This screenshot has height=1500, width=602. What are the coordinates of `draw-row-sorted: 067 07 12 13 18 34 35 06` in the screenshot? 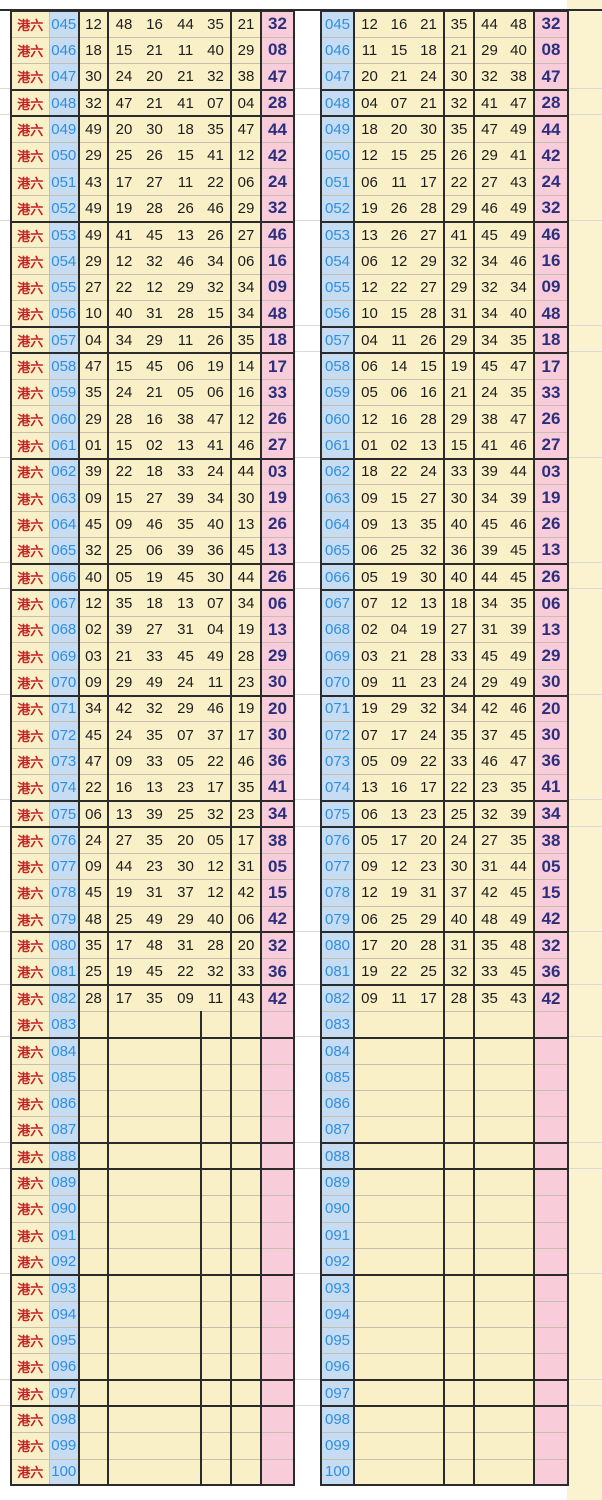 It's located at (444, 604).